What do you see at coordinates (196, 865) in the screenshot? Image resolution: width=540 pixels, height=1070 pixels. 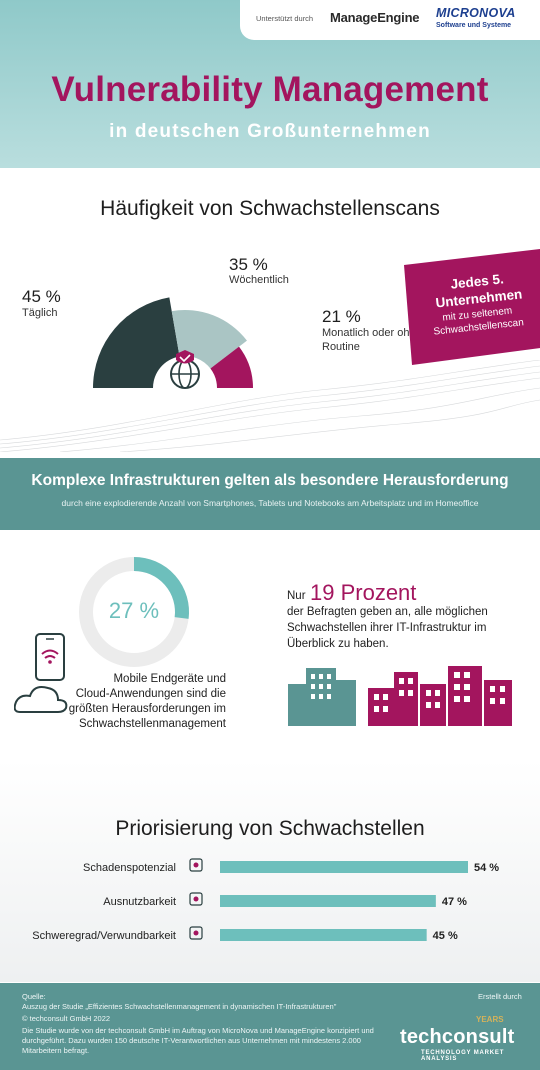 I see `laptop-bug-icon` at bounding box center [196, 865].